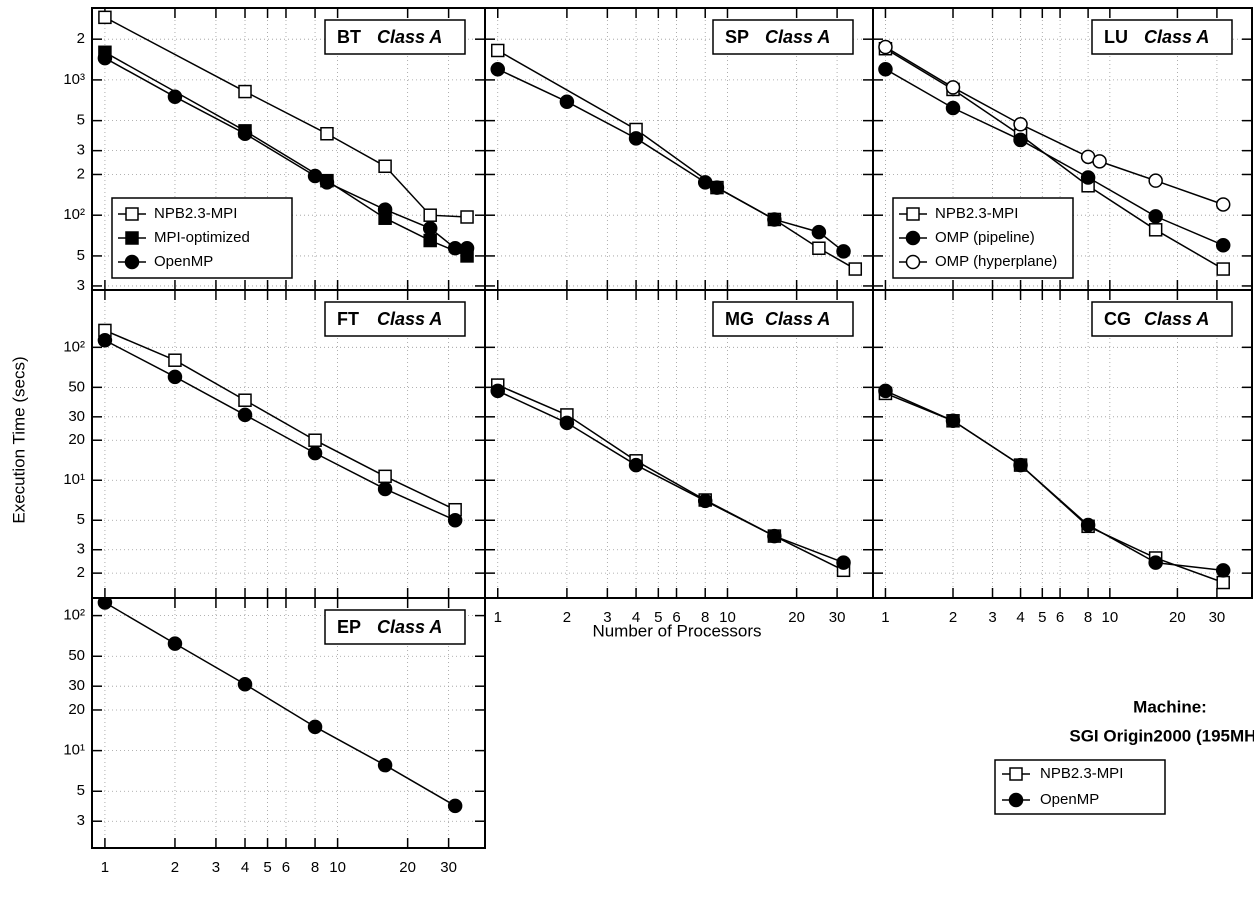 The width and height of the screenshot is (1254, 901). Describe the element at coordinates (1161, 735) in the screenshot. I see `note-line: SGI Origin2000 (195MHz)` at that location.